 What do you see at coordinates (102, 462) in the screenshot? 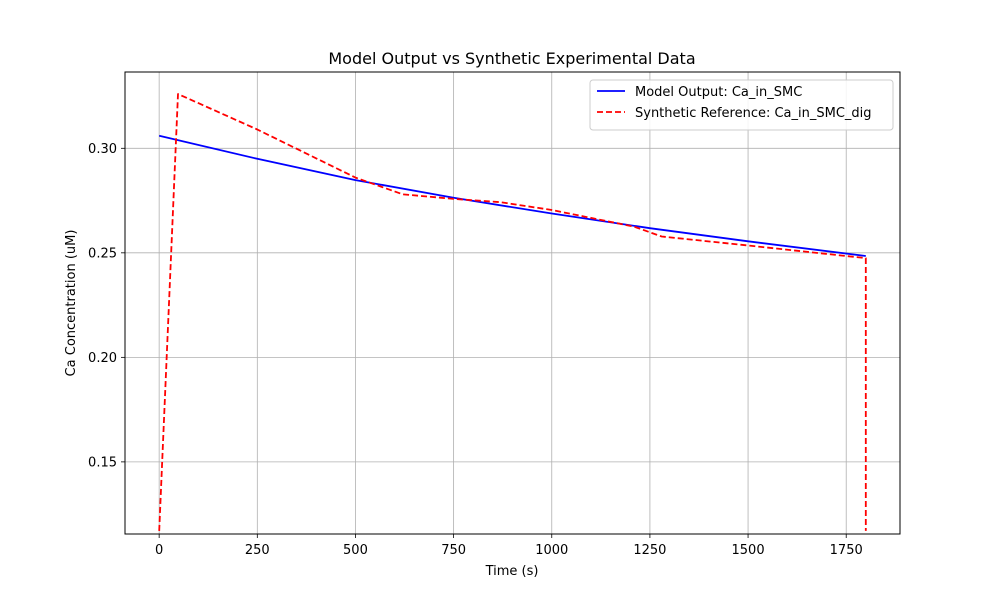
I see `y-tick-label: 0.15` at bounding box center [102, 462].